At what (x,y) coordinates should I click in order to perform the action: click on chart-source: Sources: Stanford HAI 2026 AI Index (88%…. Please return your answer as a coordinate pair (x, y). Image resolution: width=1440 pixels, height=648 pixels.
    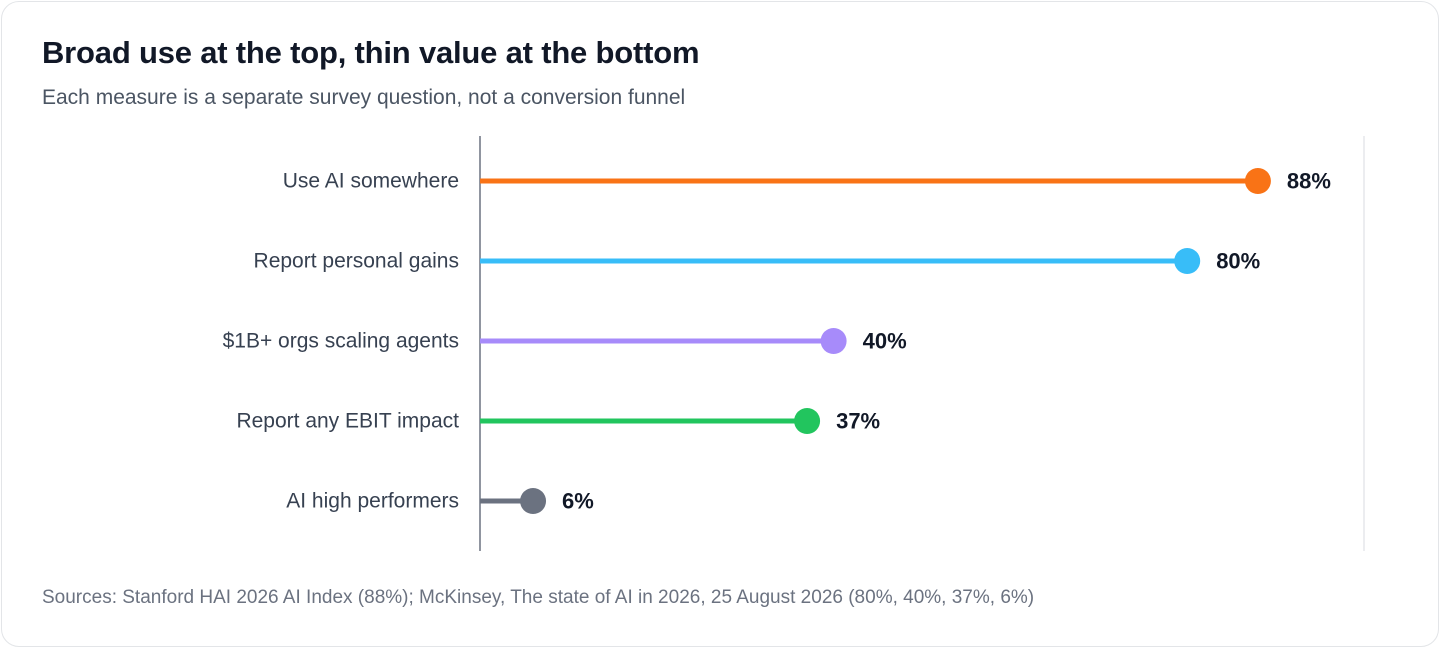
    Looking at the image, I should click on (538, 597).